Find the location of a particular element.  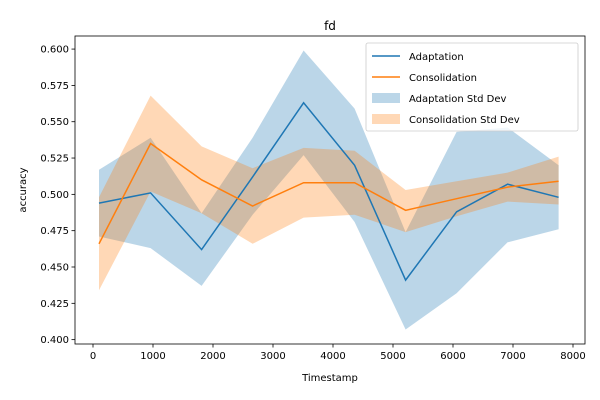

x-tick-label: 3000 is located at coordinates (272, 356).